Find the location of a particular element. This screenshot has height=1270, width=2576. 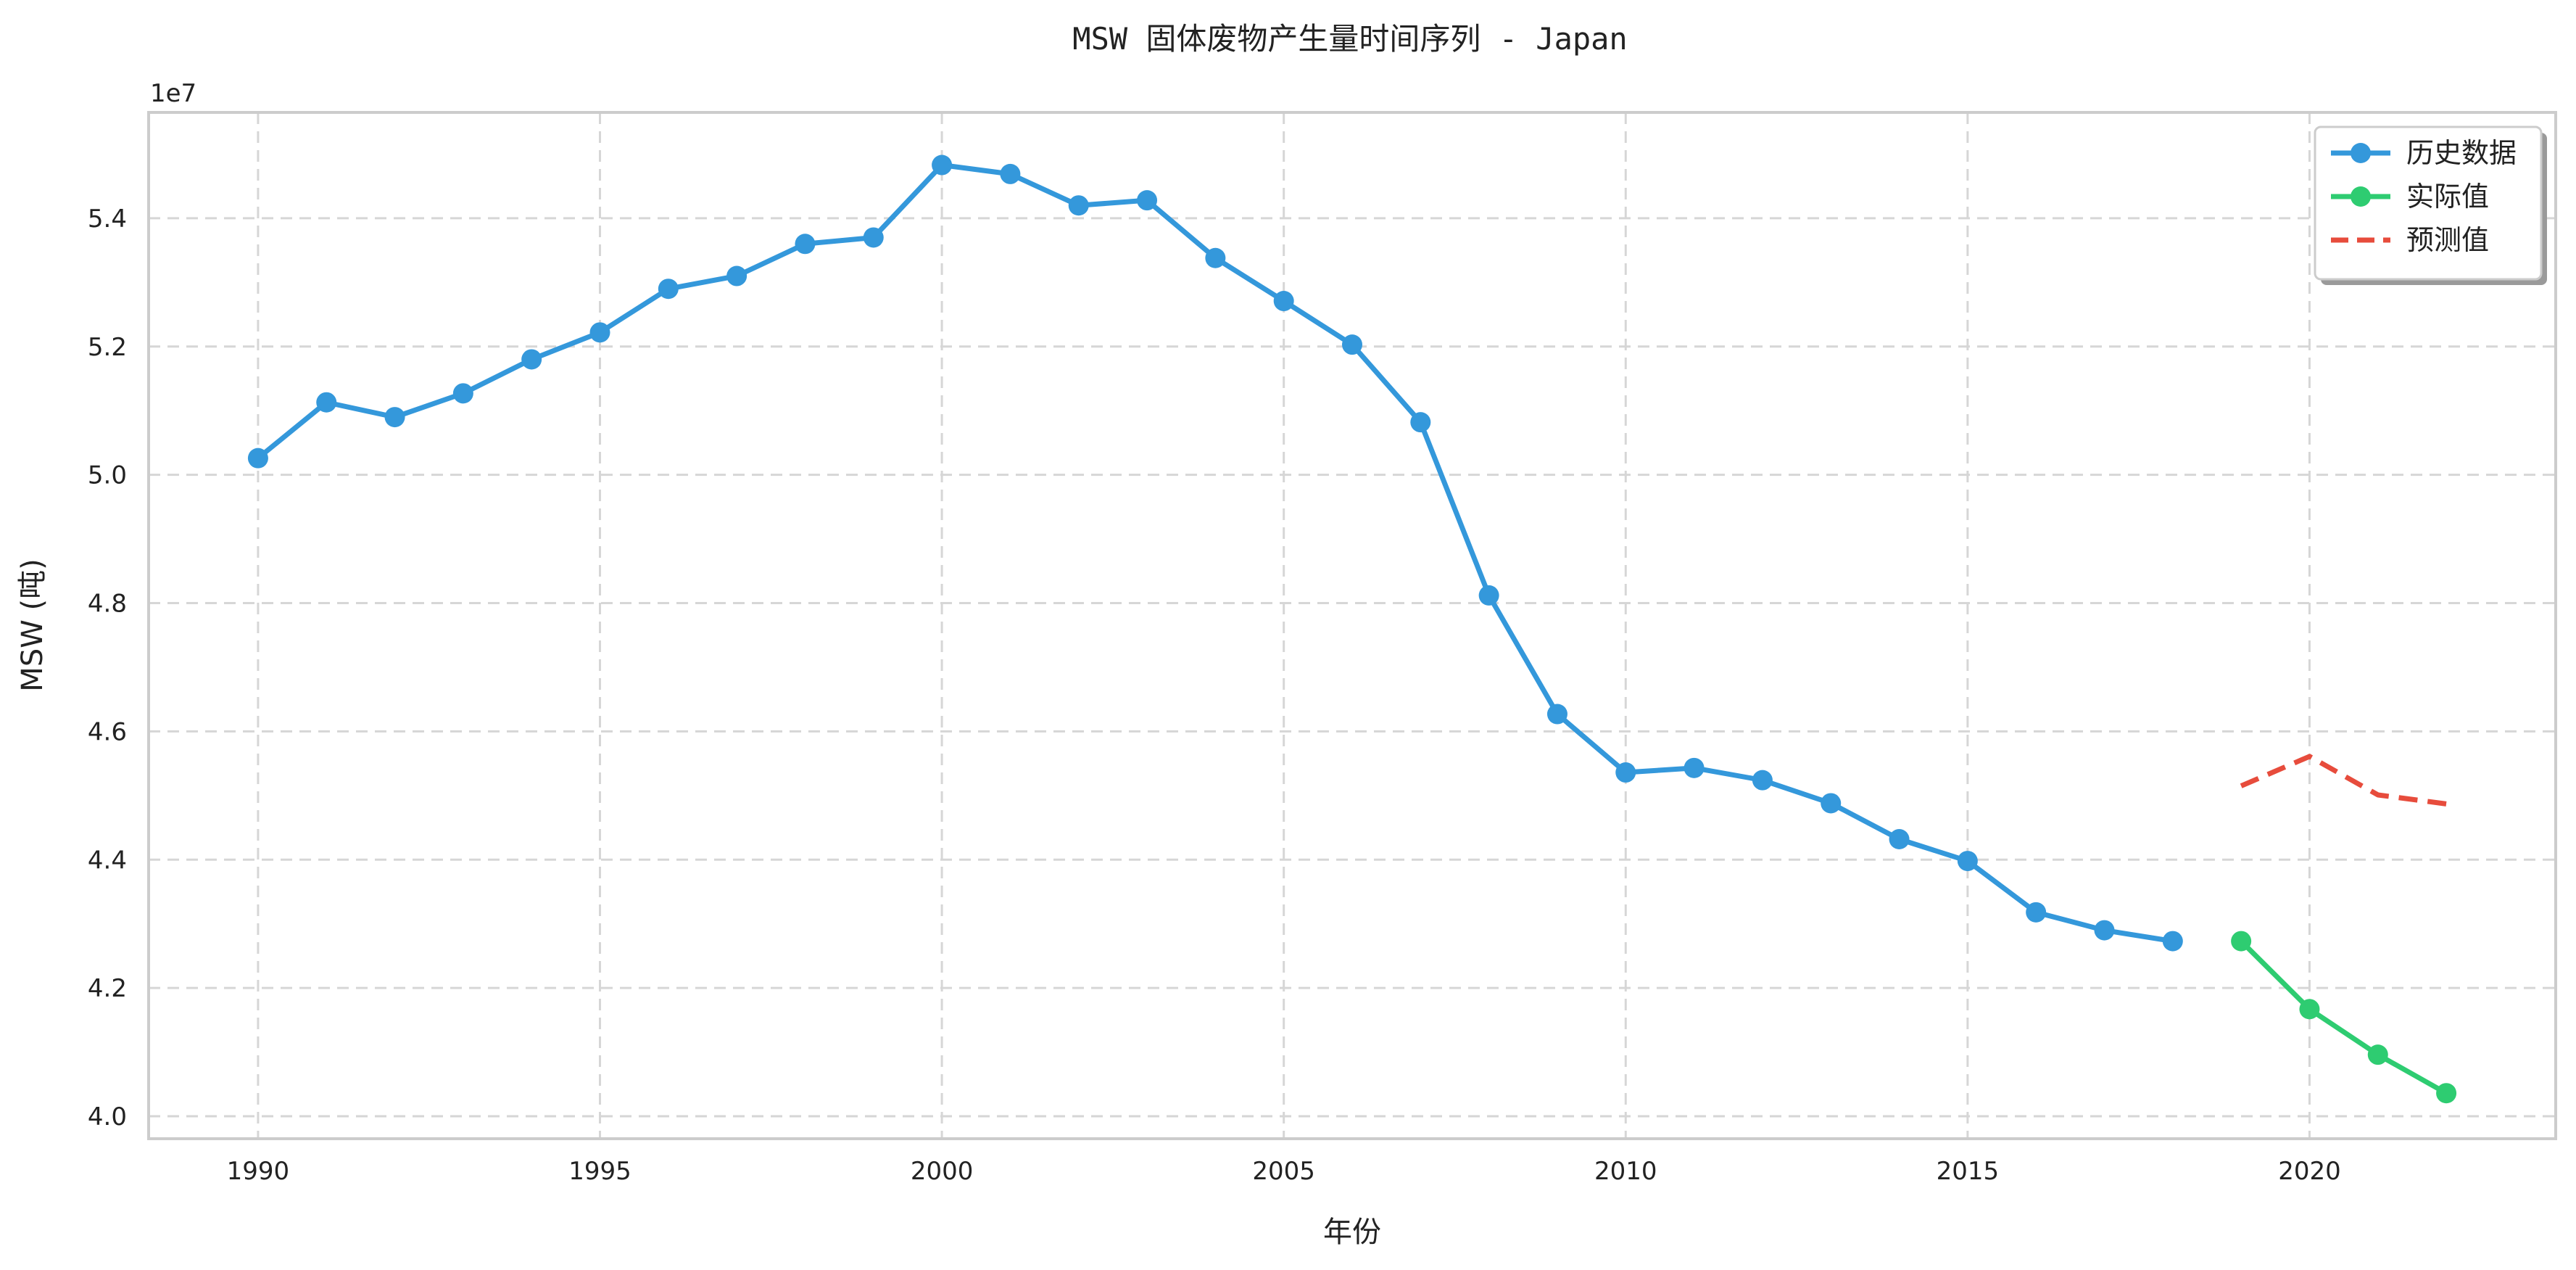

legend-item: 预测值 is located at coordinates (2410, 240).